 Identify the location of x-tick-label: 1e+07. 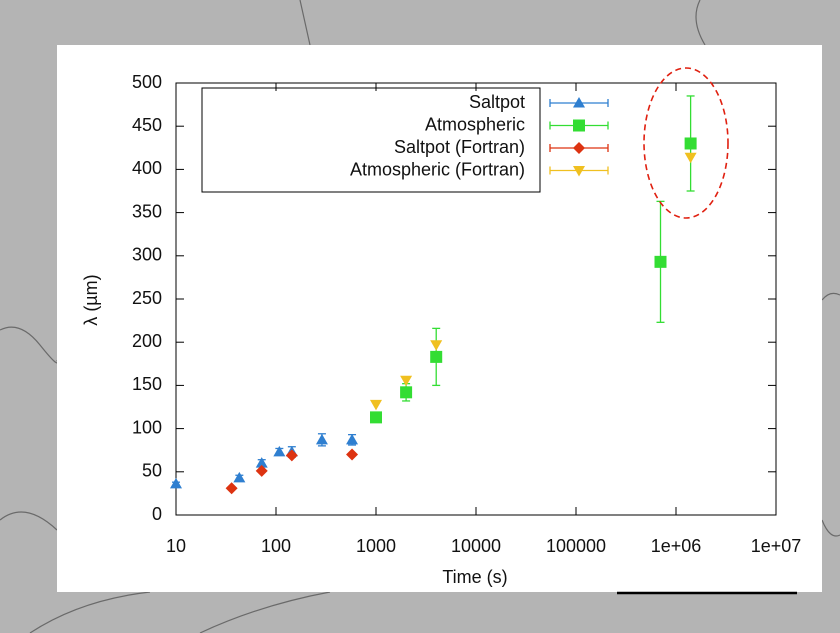
(776, 546).